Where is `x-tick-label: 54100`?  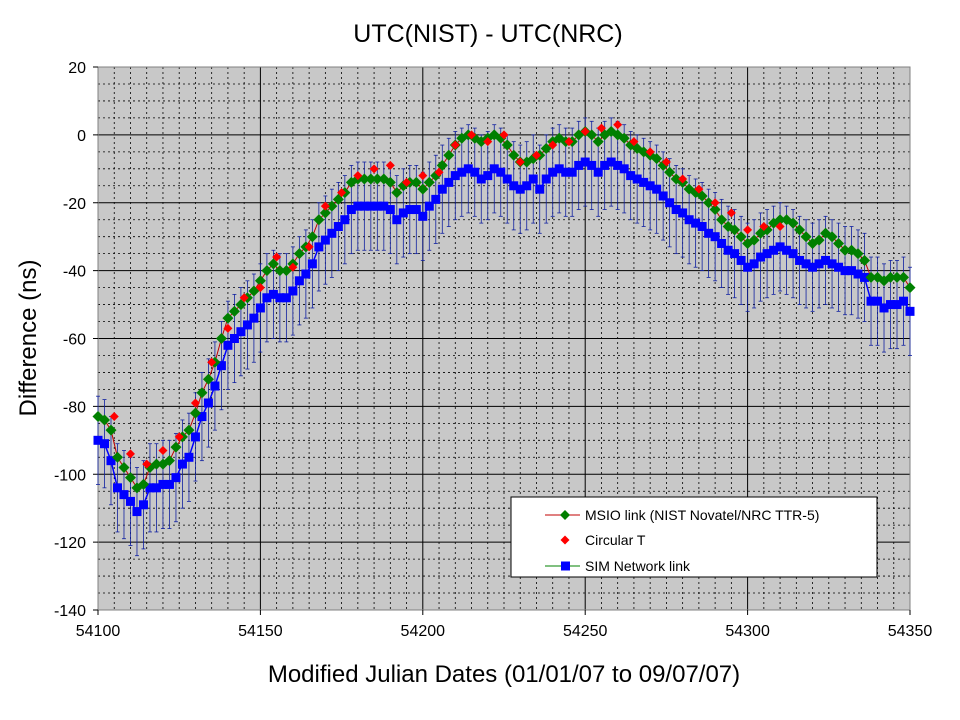 x-tick-label: 54100 is located at coordinates (98, 631).